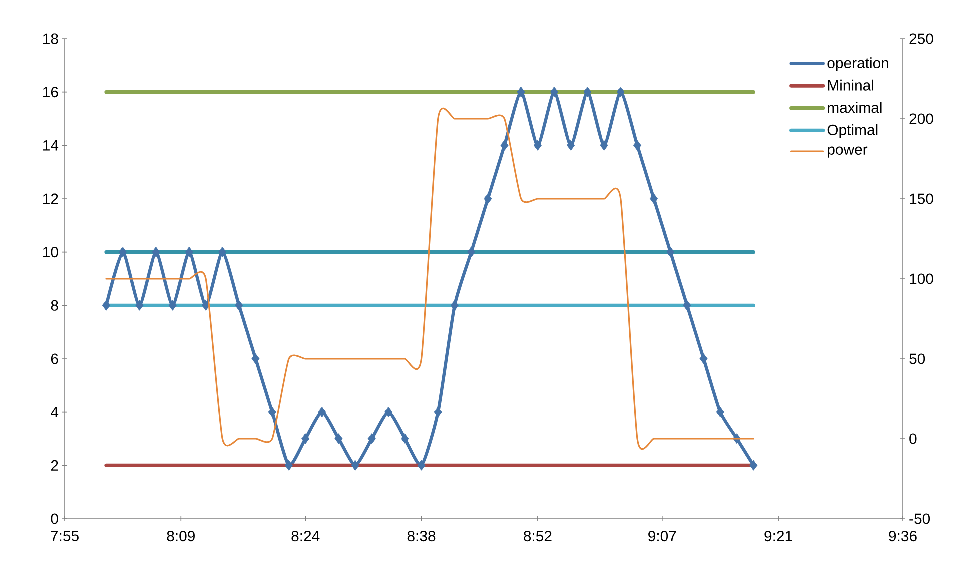 Image resolution: width=968 pixels, height=580 pixels. What do you see at coordinates (913, 439) in the screenshot?
I see `y2-tick-label: 0` at bounding box center [913, 439].